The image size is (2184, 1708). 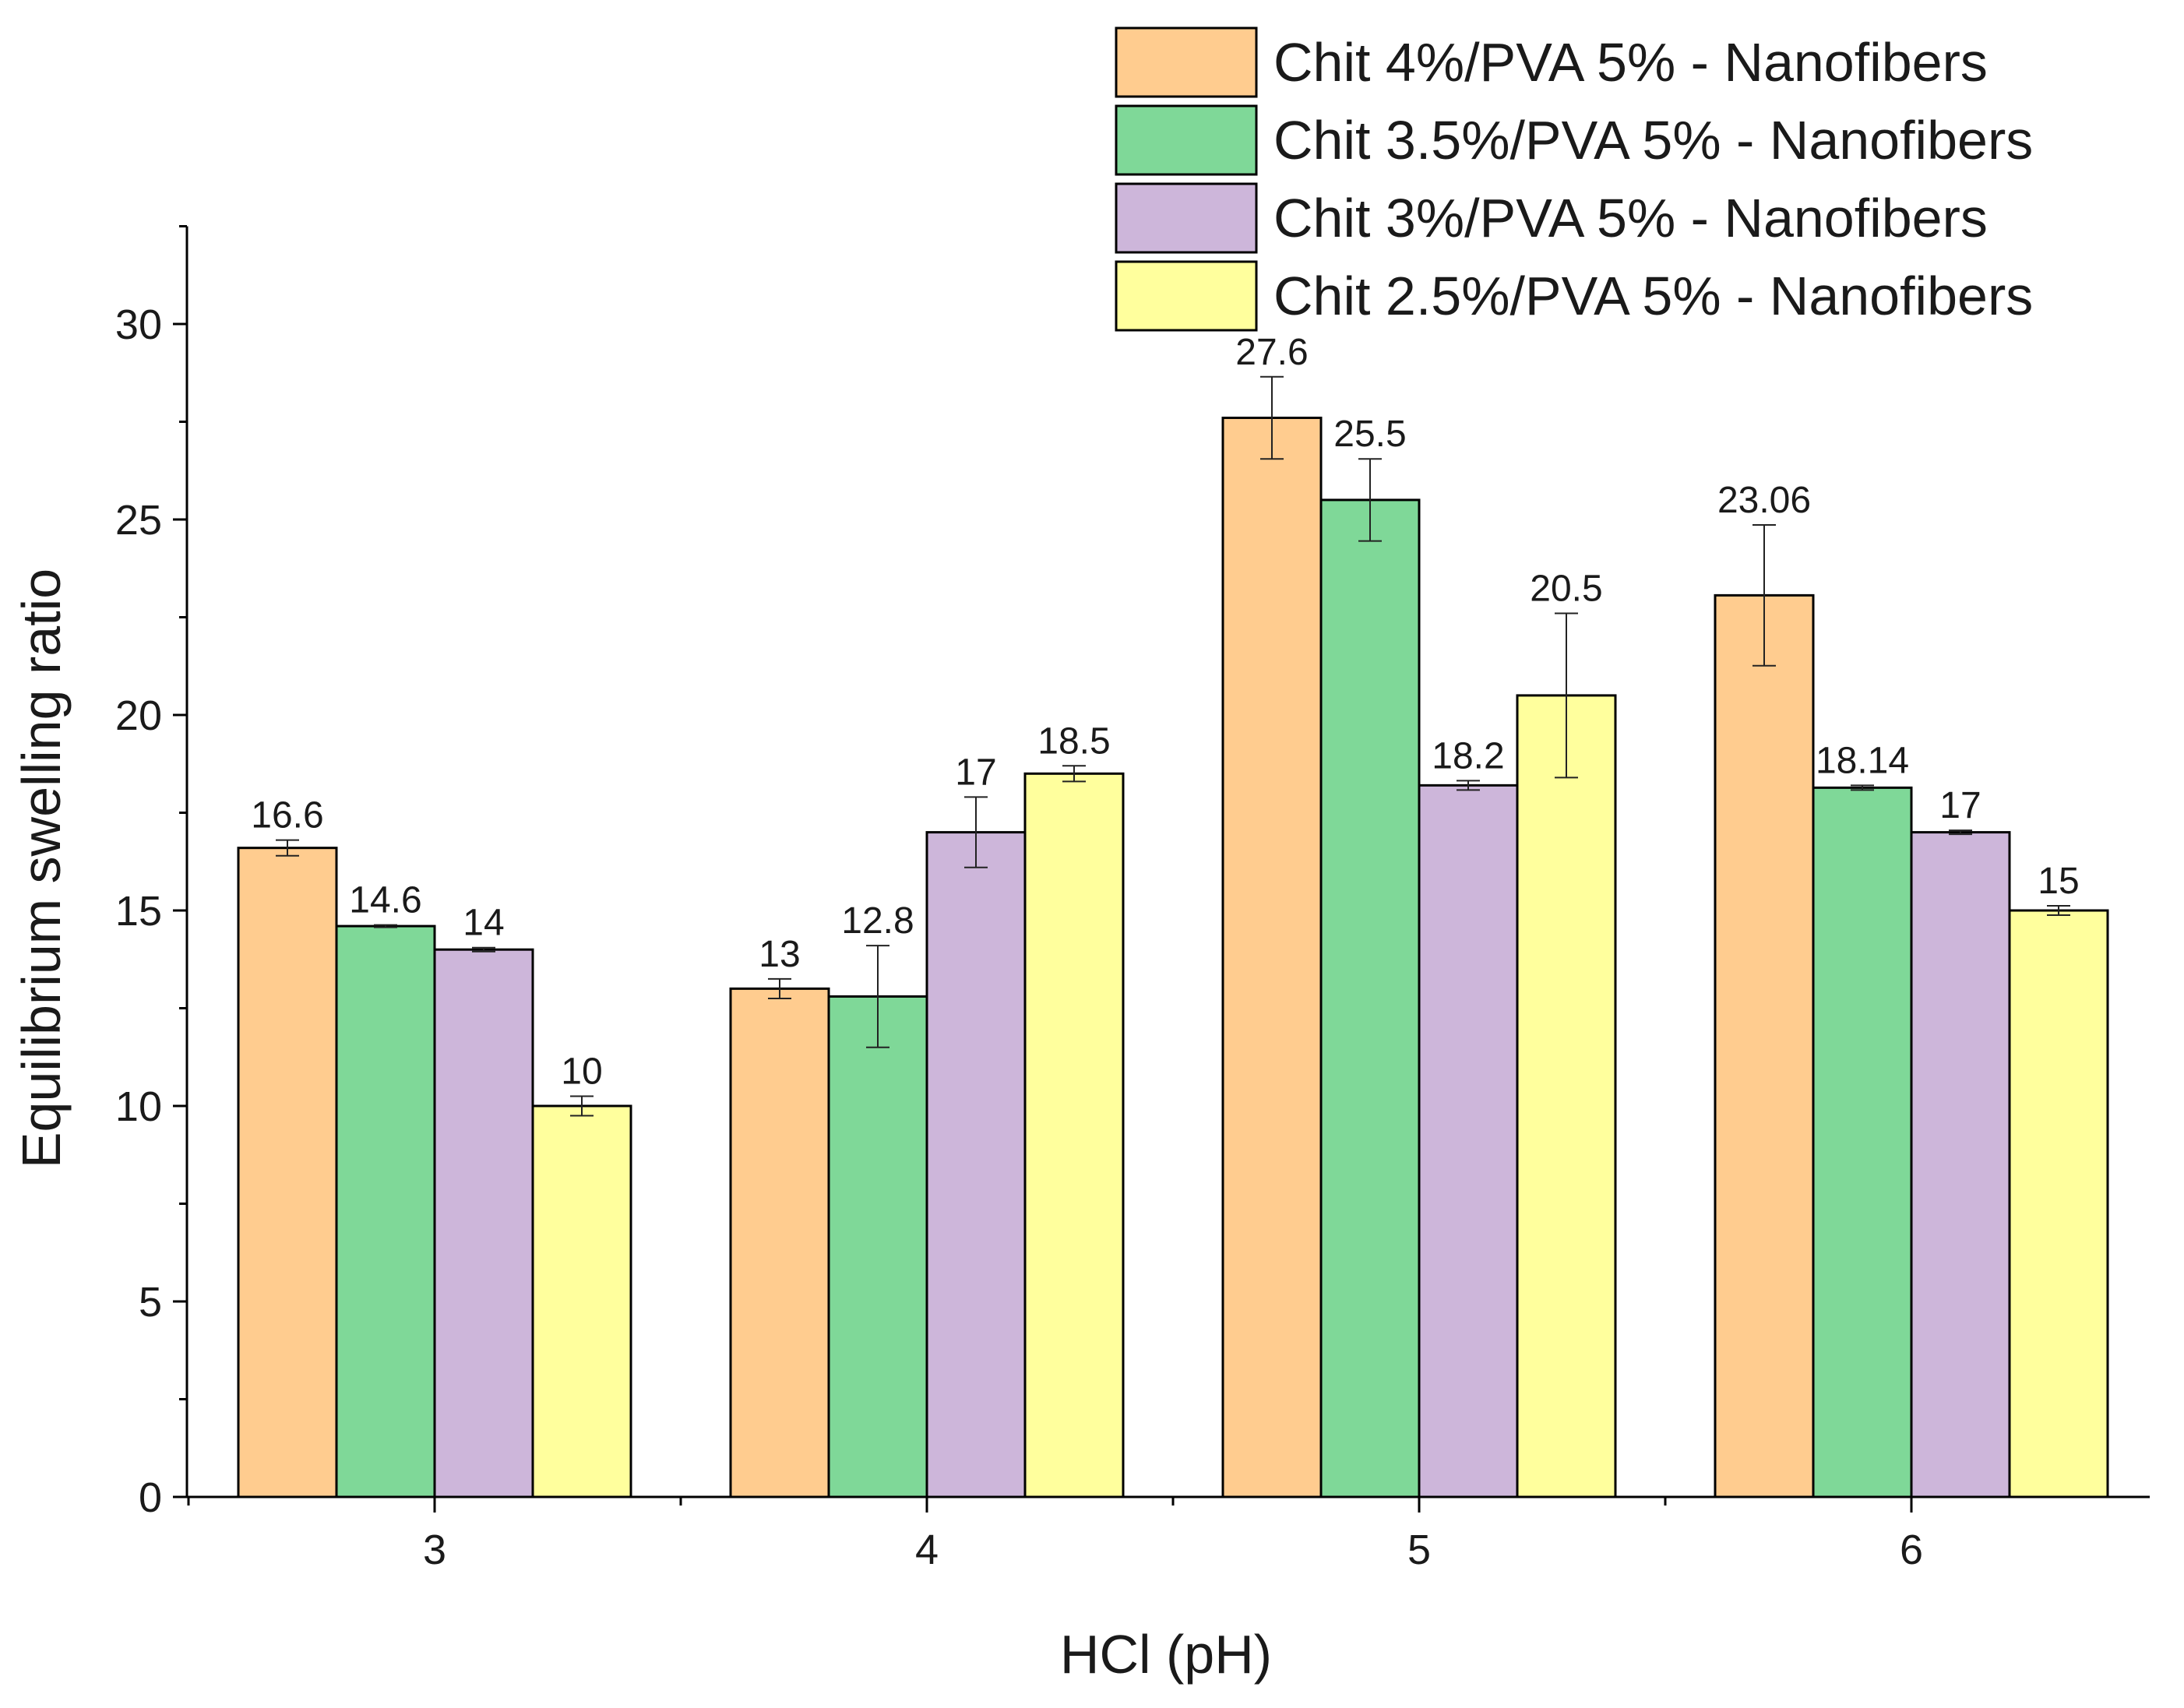 What do you see at coordinates (779, 955) in the screenshot?
I see `data-label: 13` at bounding box center [779, 955].